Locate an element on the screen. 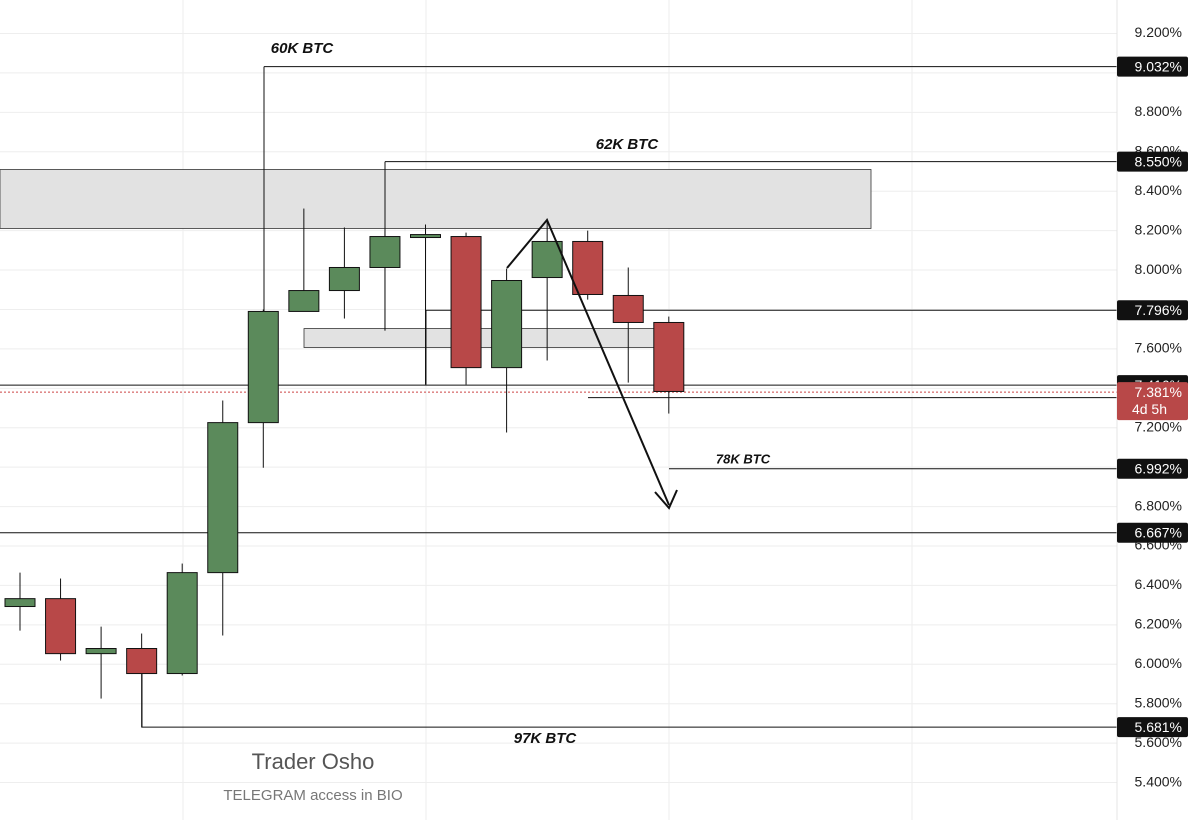  current-price-tag is located at coordinates (1152, 401).